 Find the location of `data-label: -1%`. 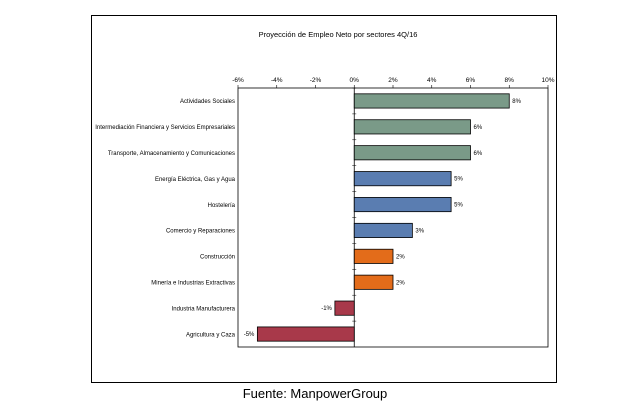

data-label: -1% is located at coordinates (326, 309).